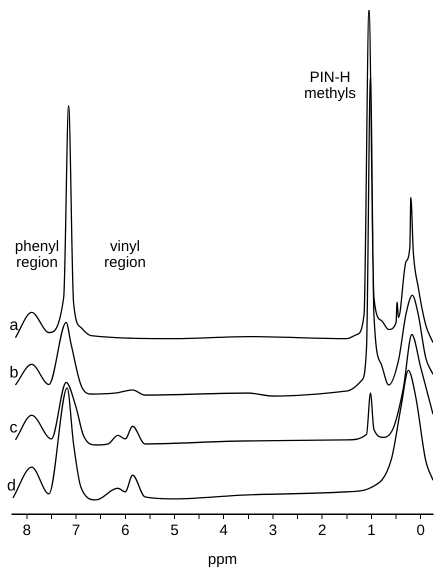 Image resolution: width=443 pixels, height=577 pixels. I want to click on series-label: d, so click(11, 485).